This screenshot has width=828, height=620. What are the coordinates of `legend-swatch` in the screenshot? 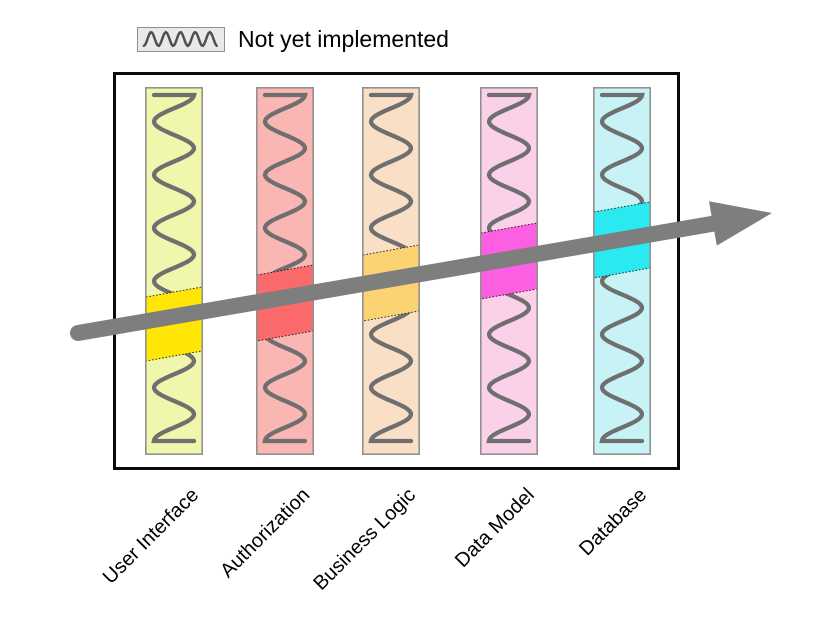 It's located at (181, 39).